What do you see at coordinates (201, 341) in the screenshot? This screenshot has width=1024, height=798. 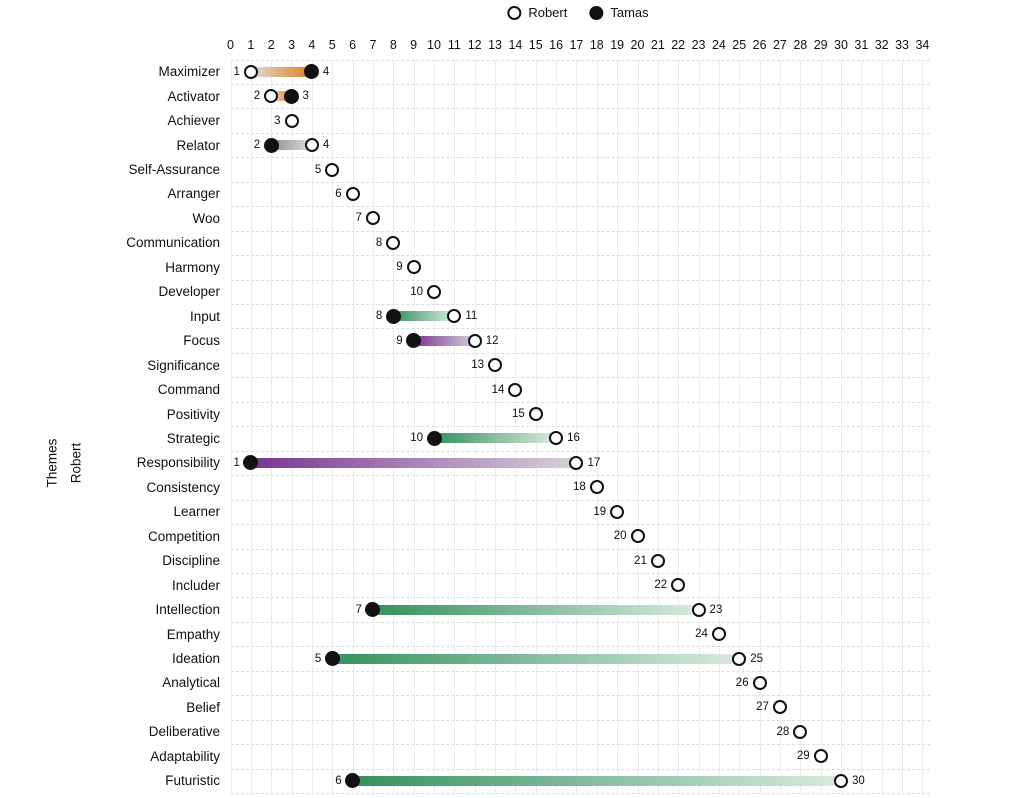 I see `theme-label-focus: Focus` at bounding box center [201, 341].